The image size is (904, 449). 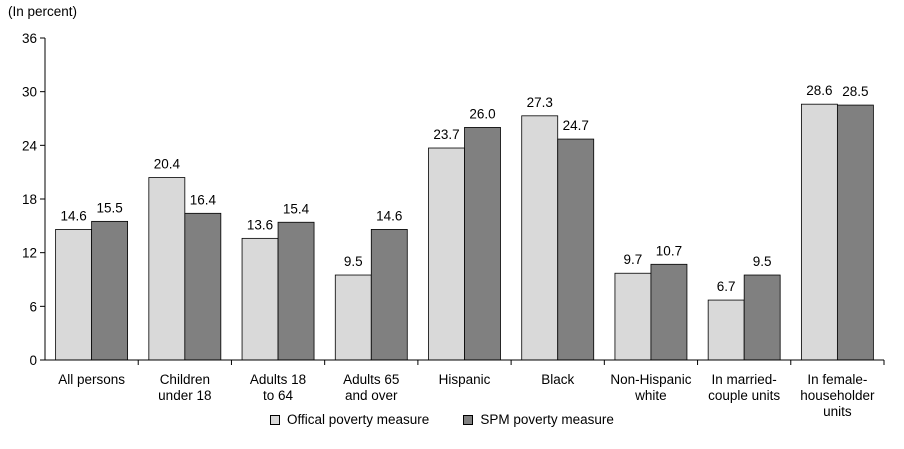 What do you see at coordinates (389, 215) in the screenshot?
I see `data-label-spm: 14.6` at bounding box center [389, 215].